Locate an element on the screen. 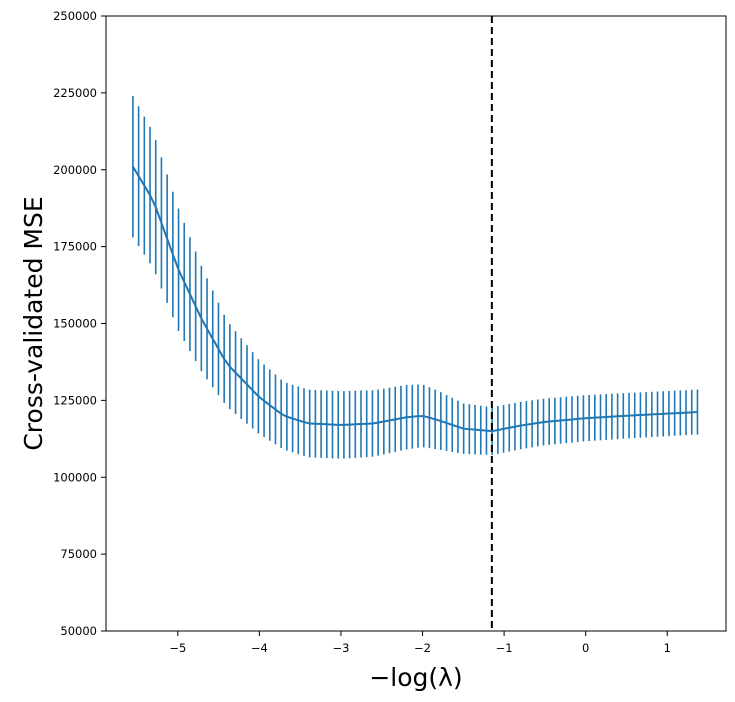  x-axis-label: −log(λ) is located at coordinates (415, 677).